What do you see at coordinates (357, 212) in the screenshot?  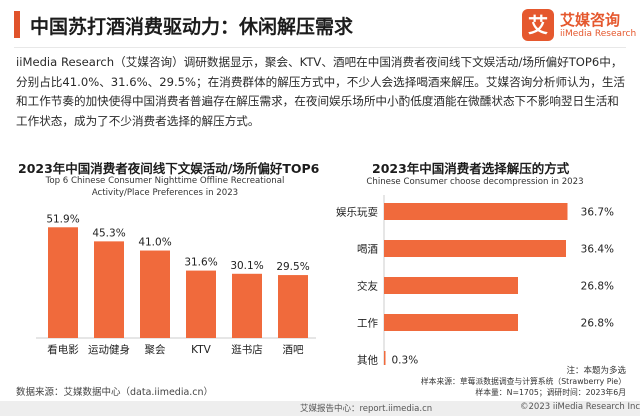 I see `y-tick-label-0: 娱乐玩耍` at bounding box center [357, 212].